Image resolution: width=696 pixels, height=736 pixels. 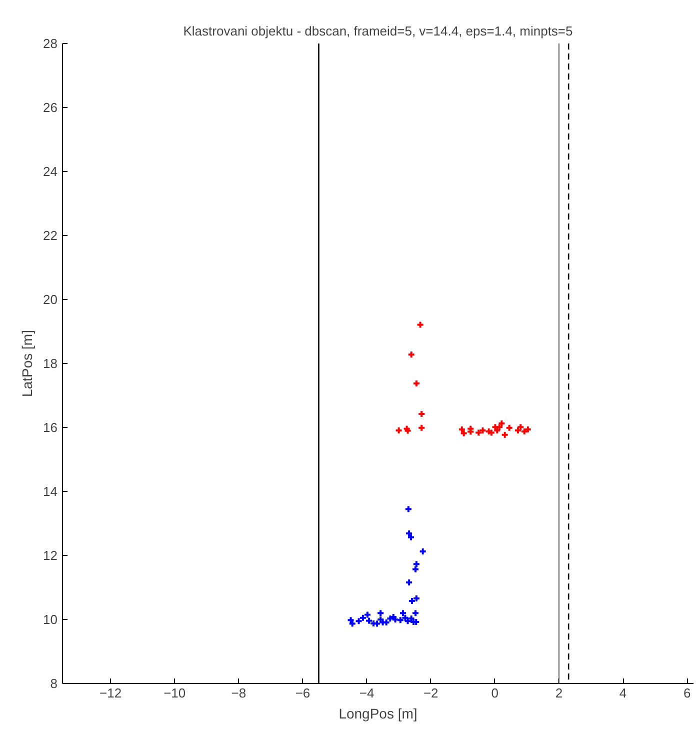 What do you see at coordinates (378, 31) in the screenshot?
I see `chart-title: Klastrovani objektu - dbscan, frameid=5, v=14.4, eps=1.4, minpts=5` at bounding box center [378, 31].